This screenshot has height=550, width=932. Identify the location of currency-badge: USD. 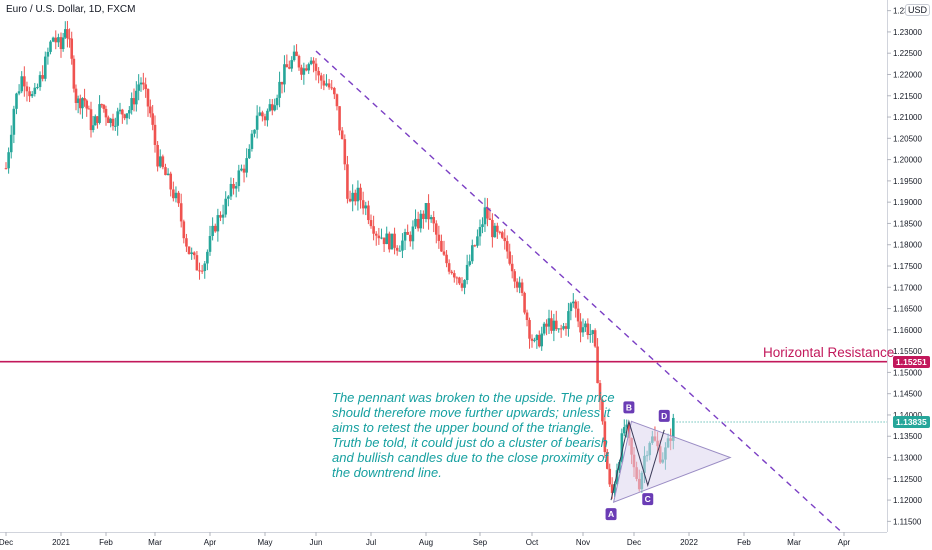
(918, 10).